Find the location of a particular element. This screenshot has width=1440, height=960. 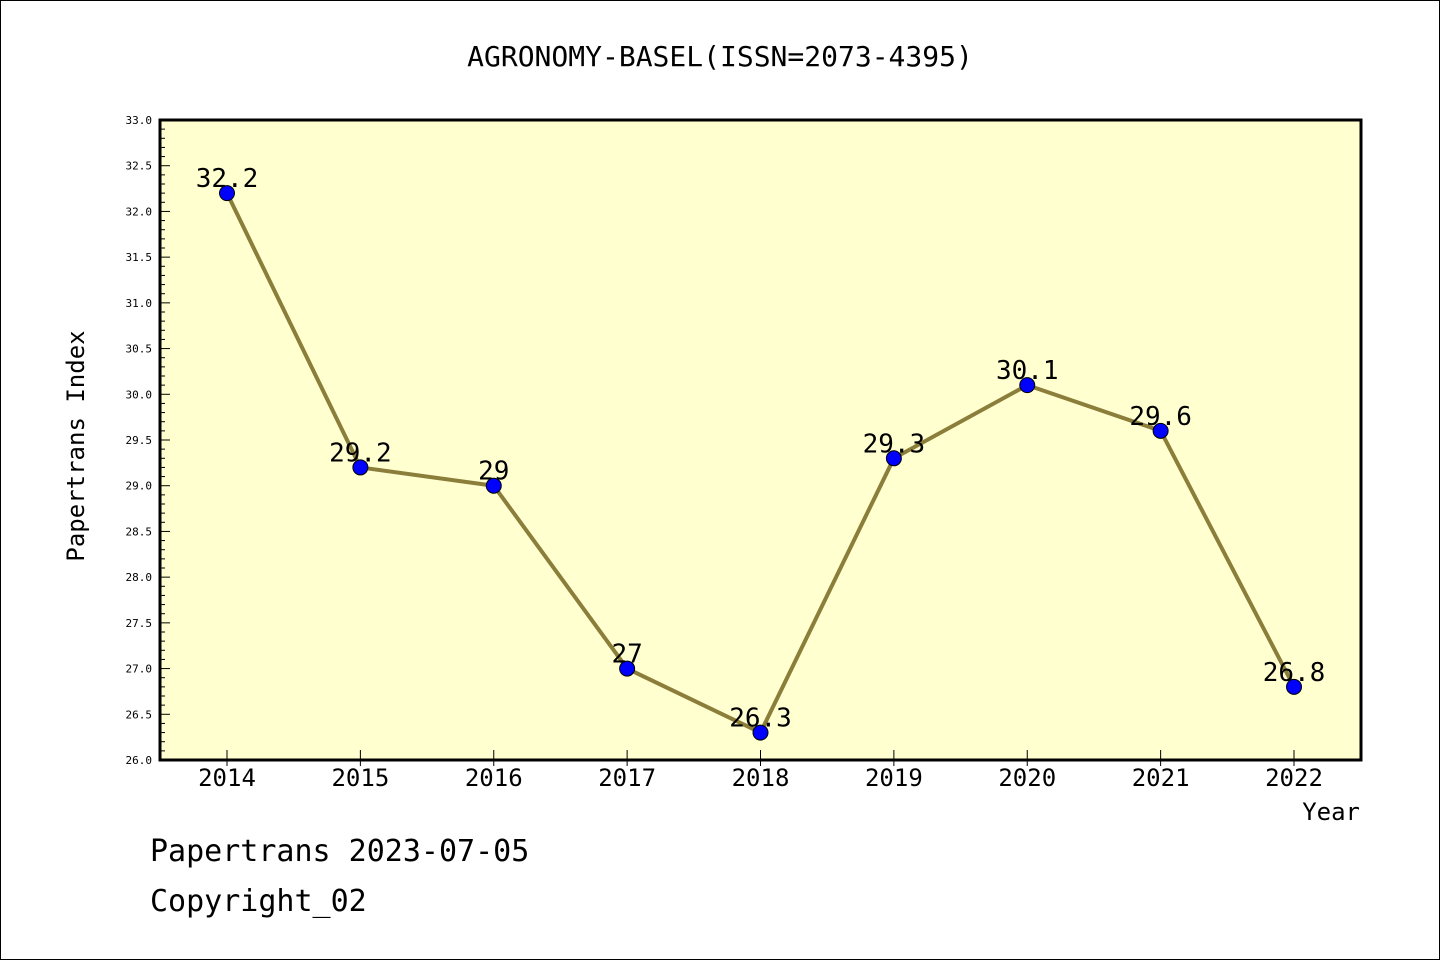

y-tick-label: 31.5 is located at coordinates (139, 257).